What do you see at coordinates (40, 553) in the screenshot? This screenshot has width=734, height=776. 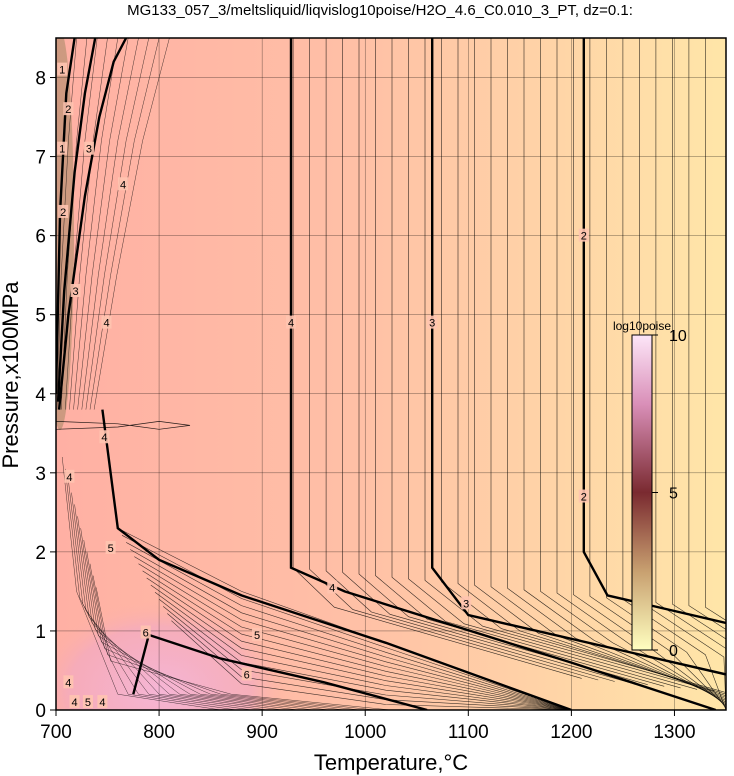 I see `y-tick-label: 2` at bounding box center [40, 553].